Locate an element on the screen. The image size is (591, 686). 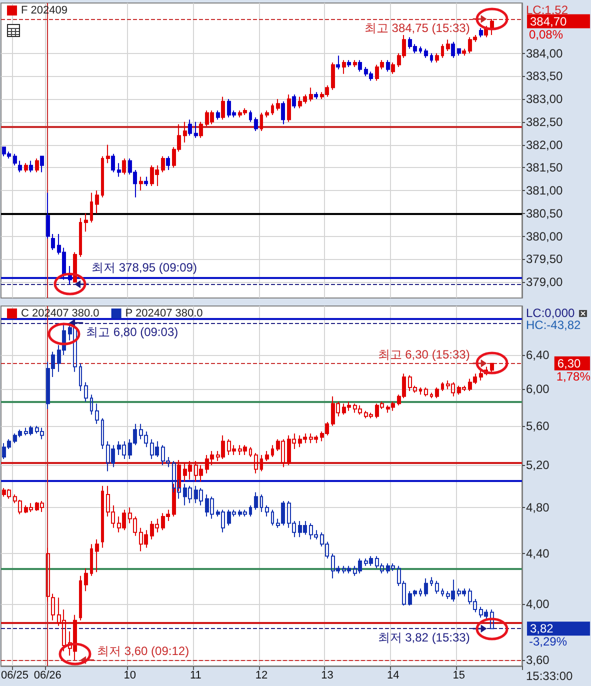
y-tick-label: 4,40 is located at coordinates (538, 553).